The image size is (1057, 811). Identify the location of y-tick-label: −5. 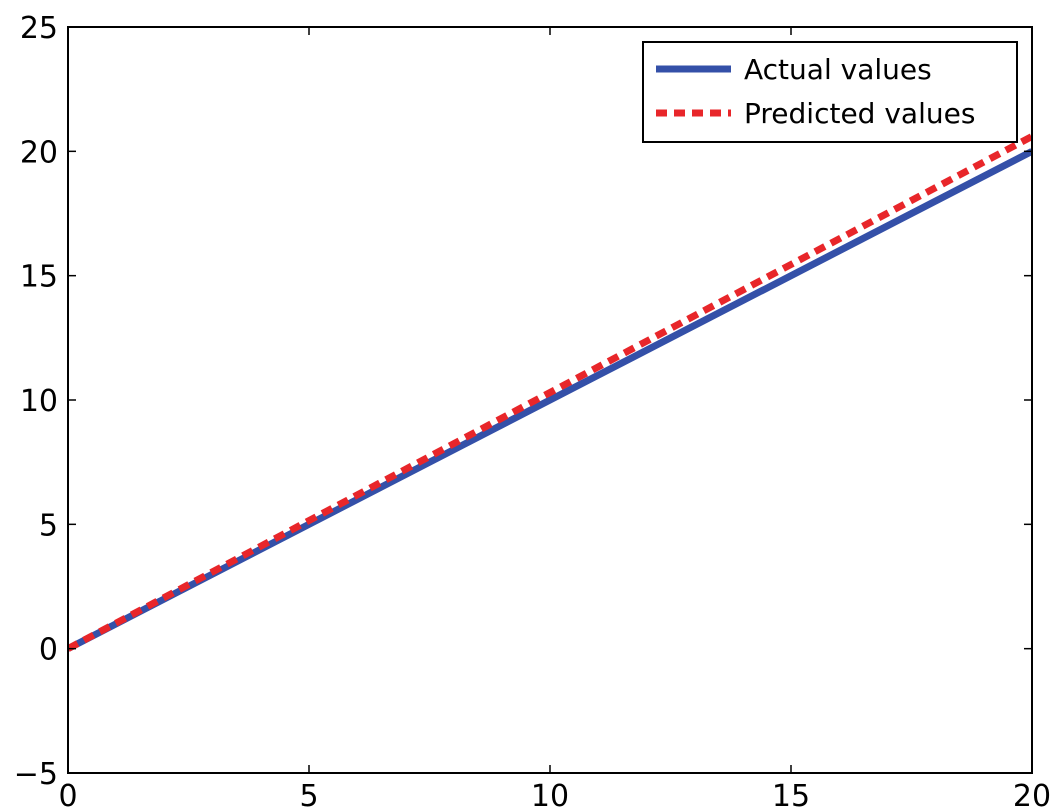
(36, 774).